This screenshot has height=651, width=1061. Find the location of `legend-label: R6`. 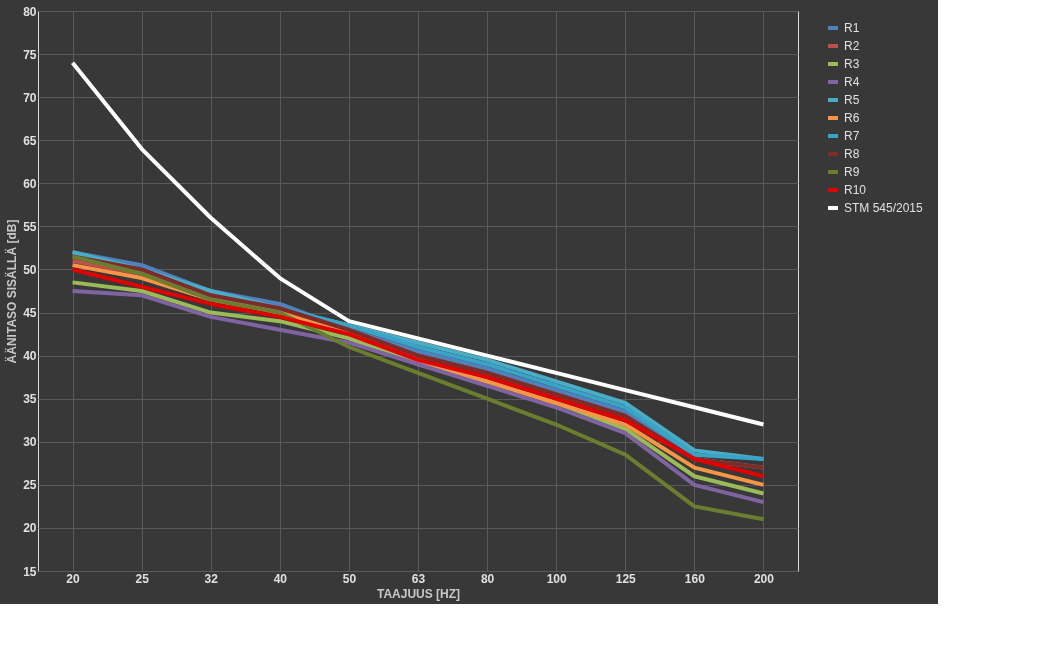

legend-label: R6 is located at coordinates (852, 118).